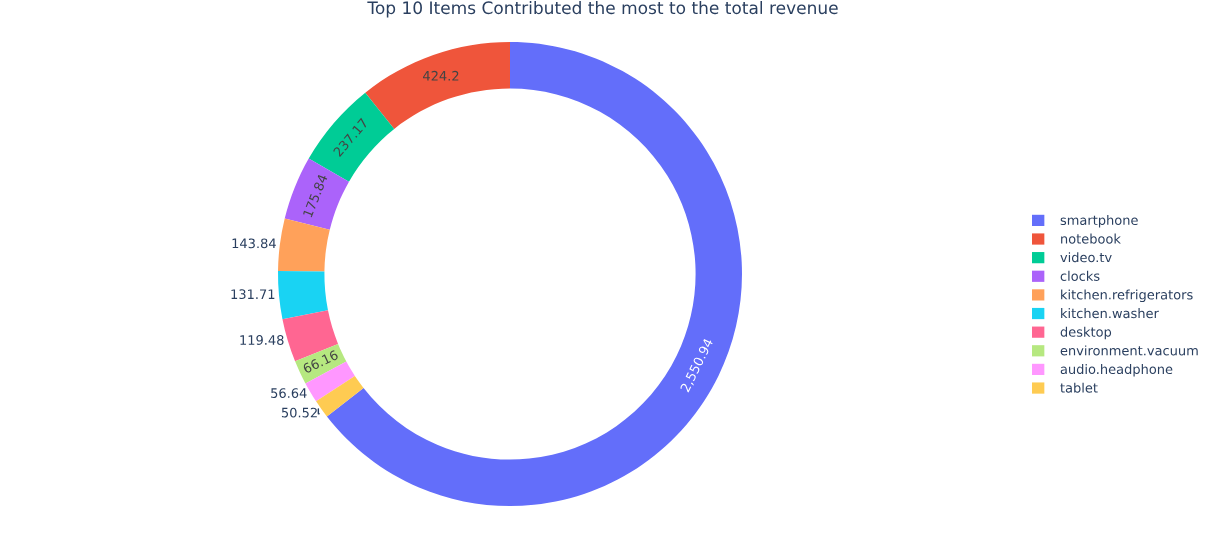 This screenshot has width=1216, height=551. Describe the element at coordinates (262, 340) in the screenshot. I see `data-label: 119.48` at that location.